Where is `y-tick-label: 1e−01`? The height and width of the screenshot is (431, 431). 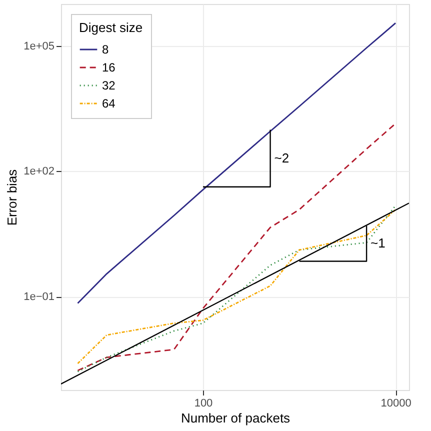
y-tick-label: 1e−01 is located at coordinates (39, 297).